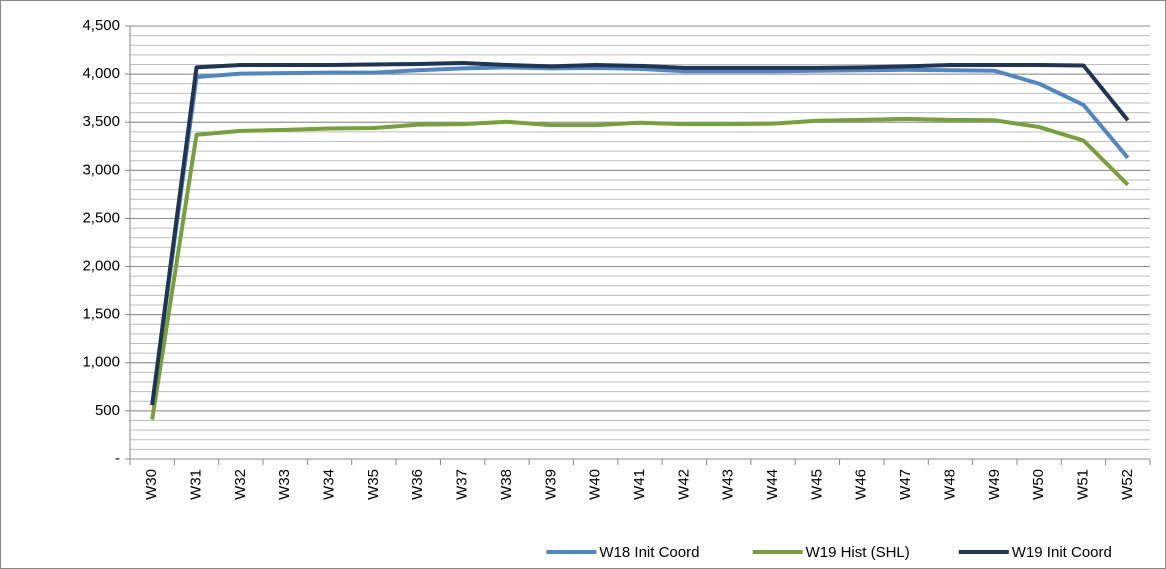 The image size is (1166, 569). I want to click on x-tick-label: W33, so click(284, 484).